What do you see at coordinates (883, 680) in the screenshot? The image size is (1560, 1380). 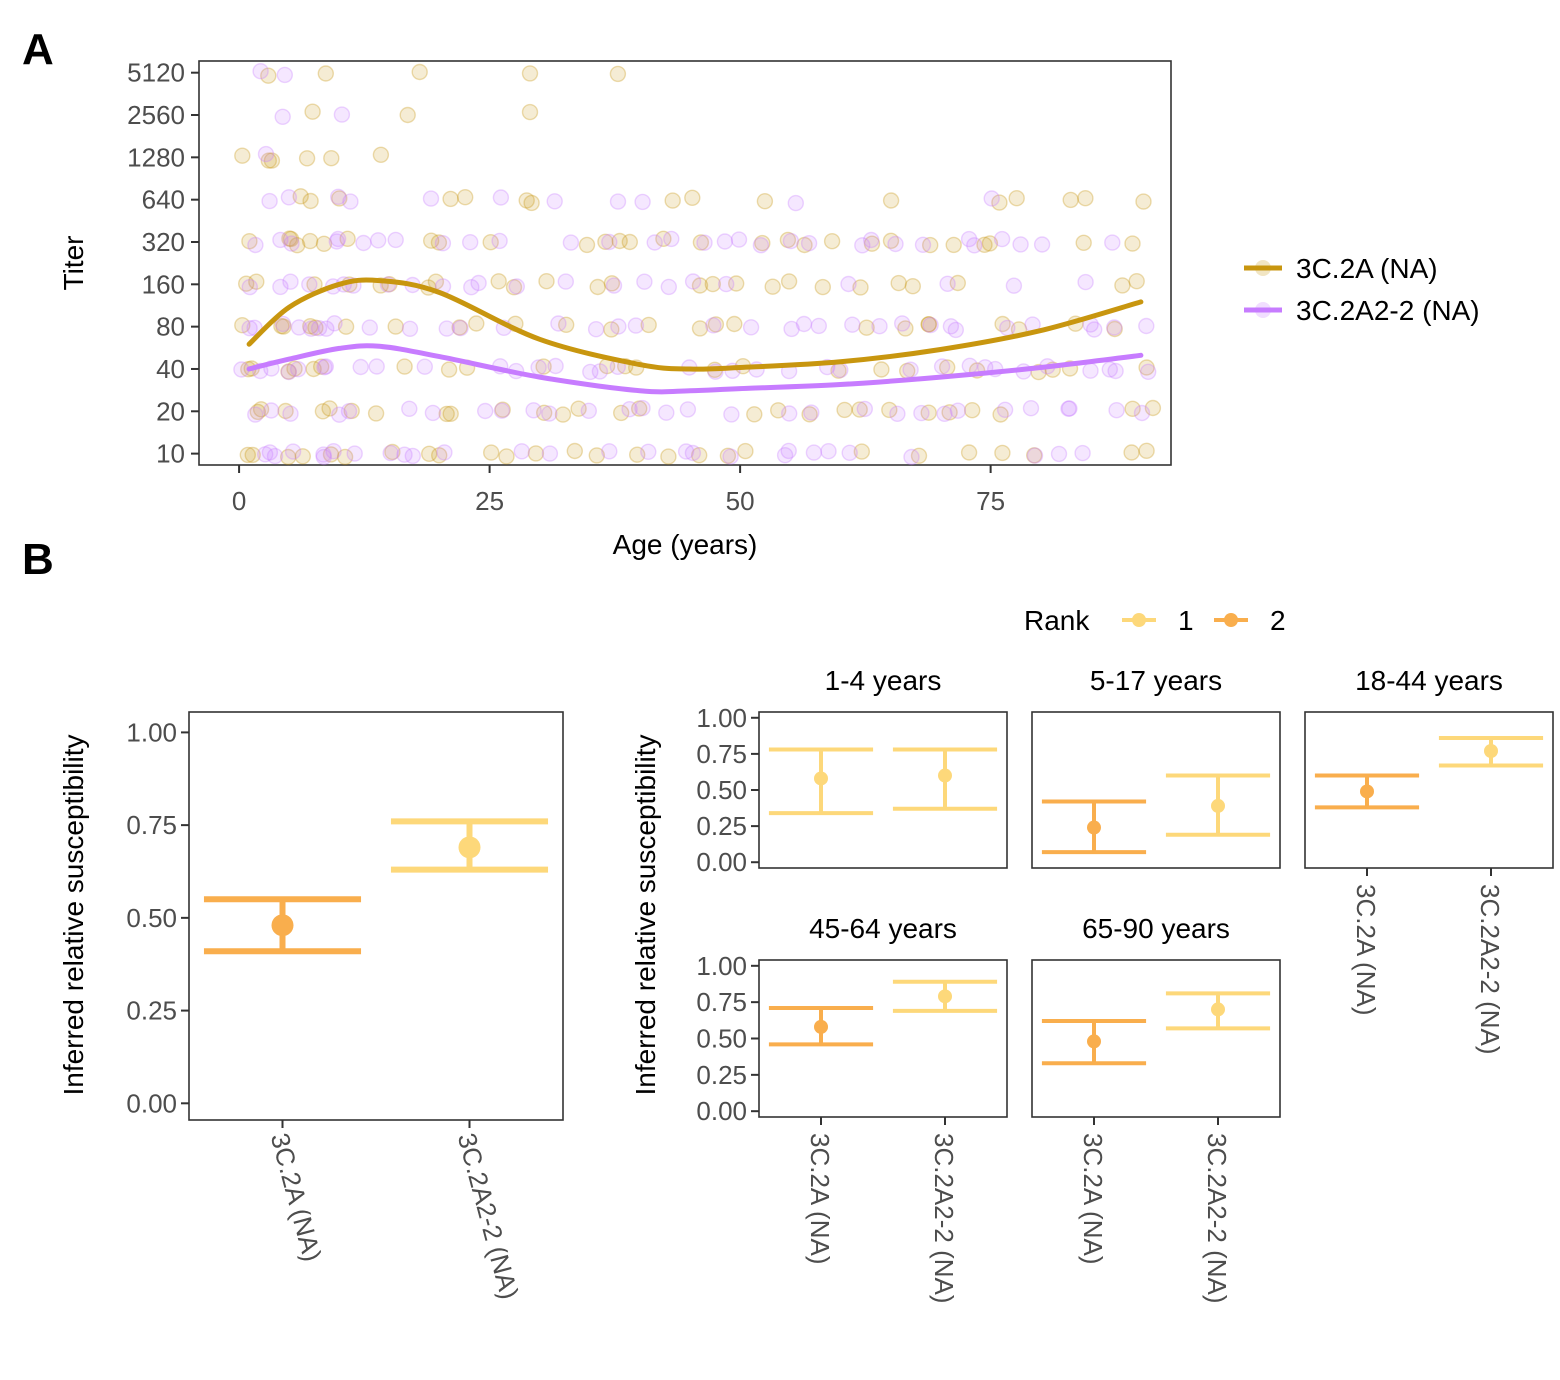 I see `facet-strip-label: 1-4 years` at bounding box center [883, 680].